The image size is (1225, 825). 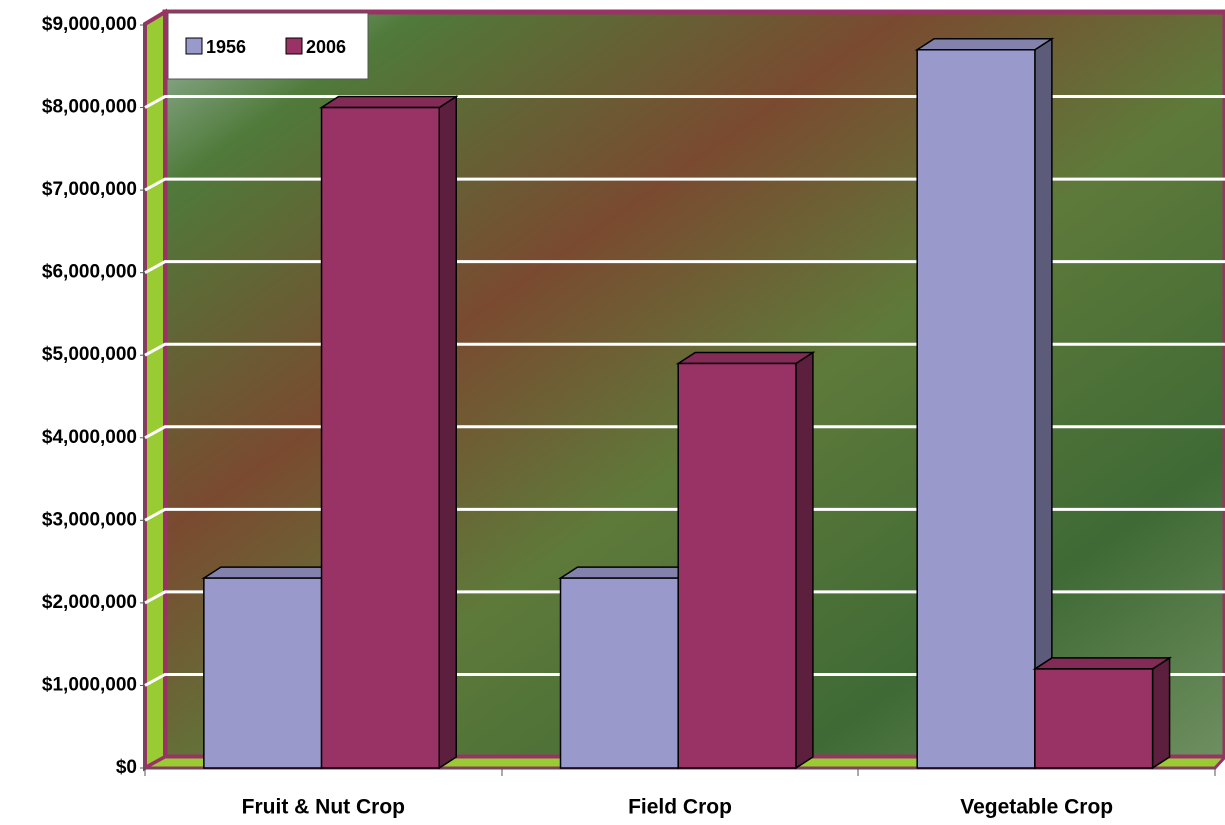 What do you see at coordinates (326, 47) in the screenshot?
I see `legend-label: 2006` at bounding box center [326, 47].